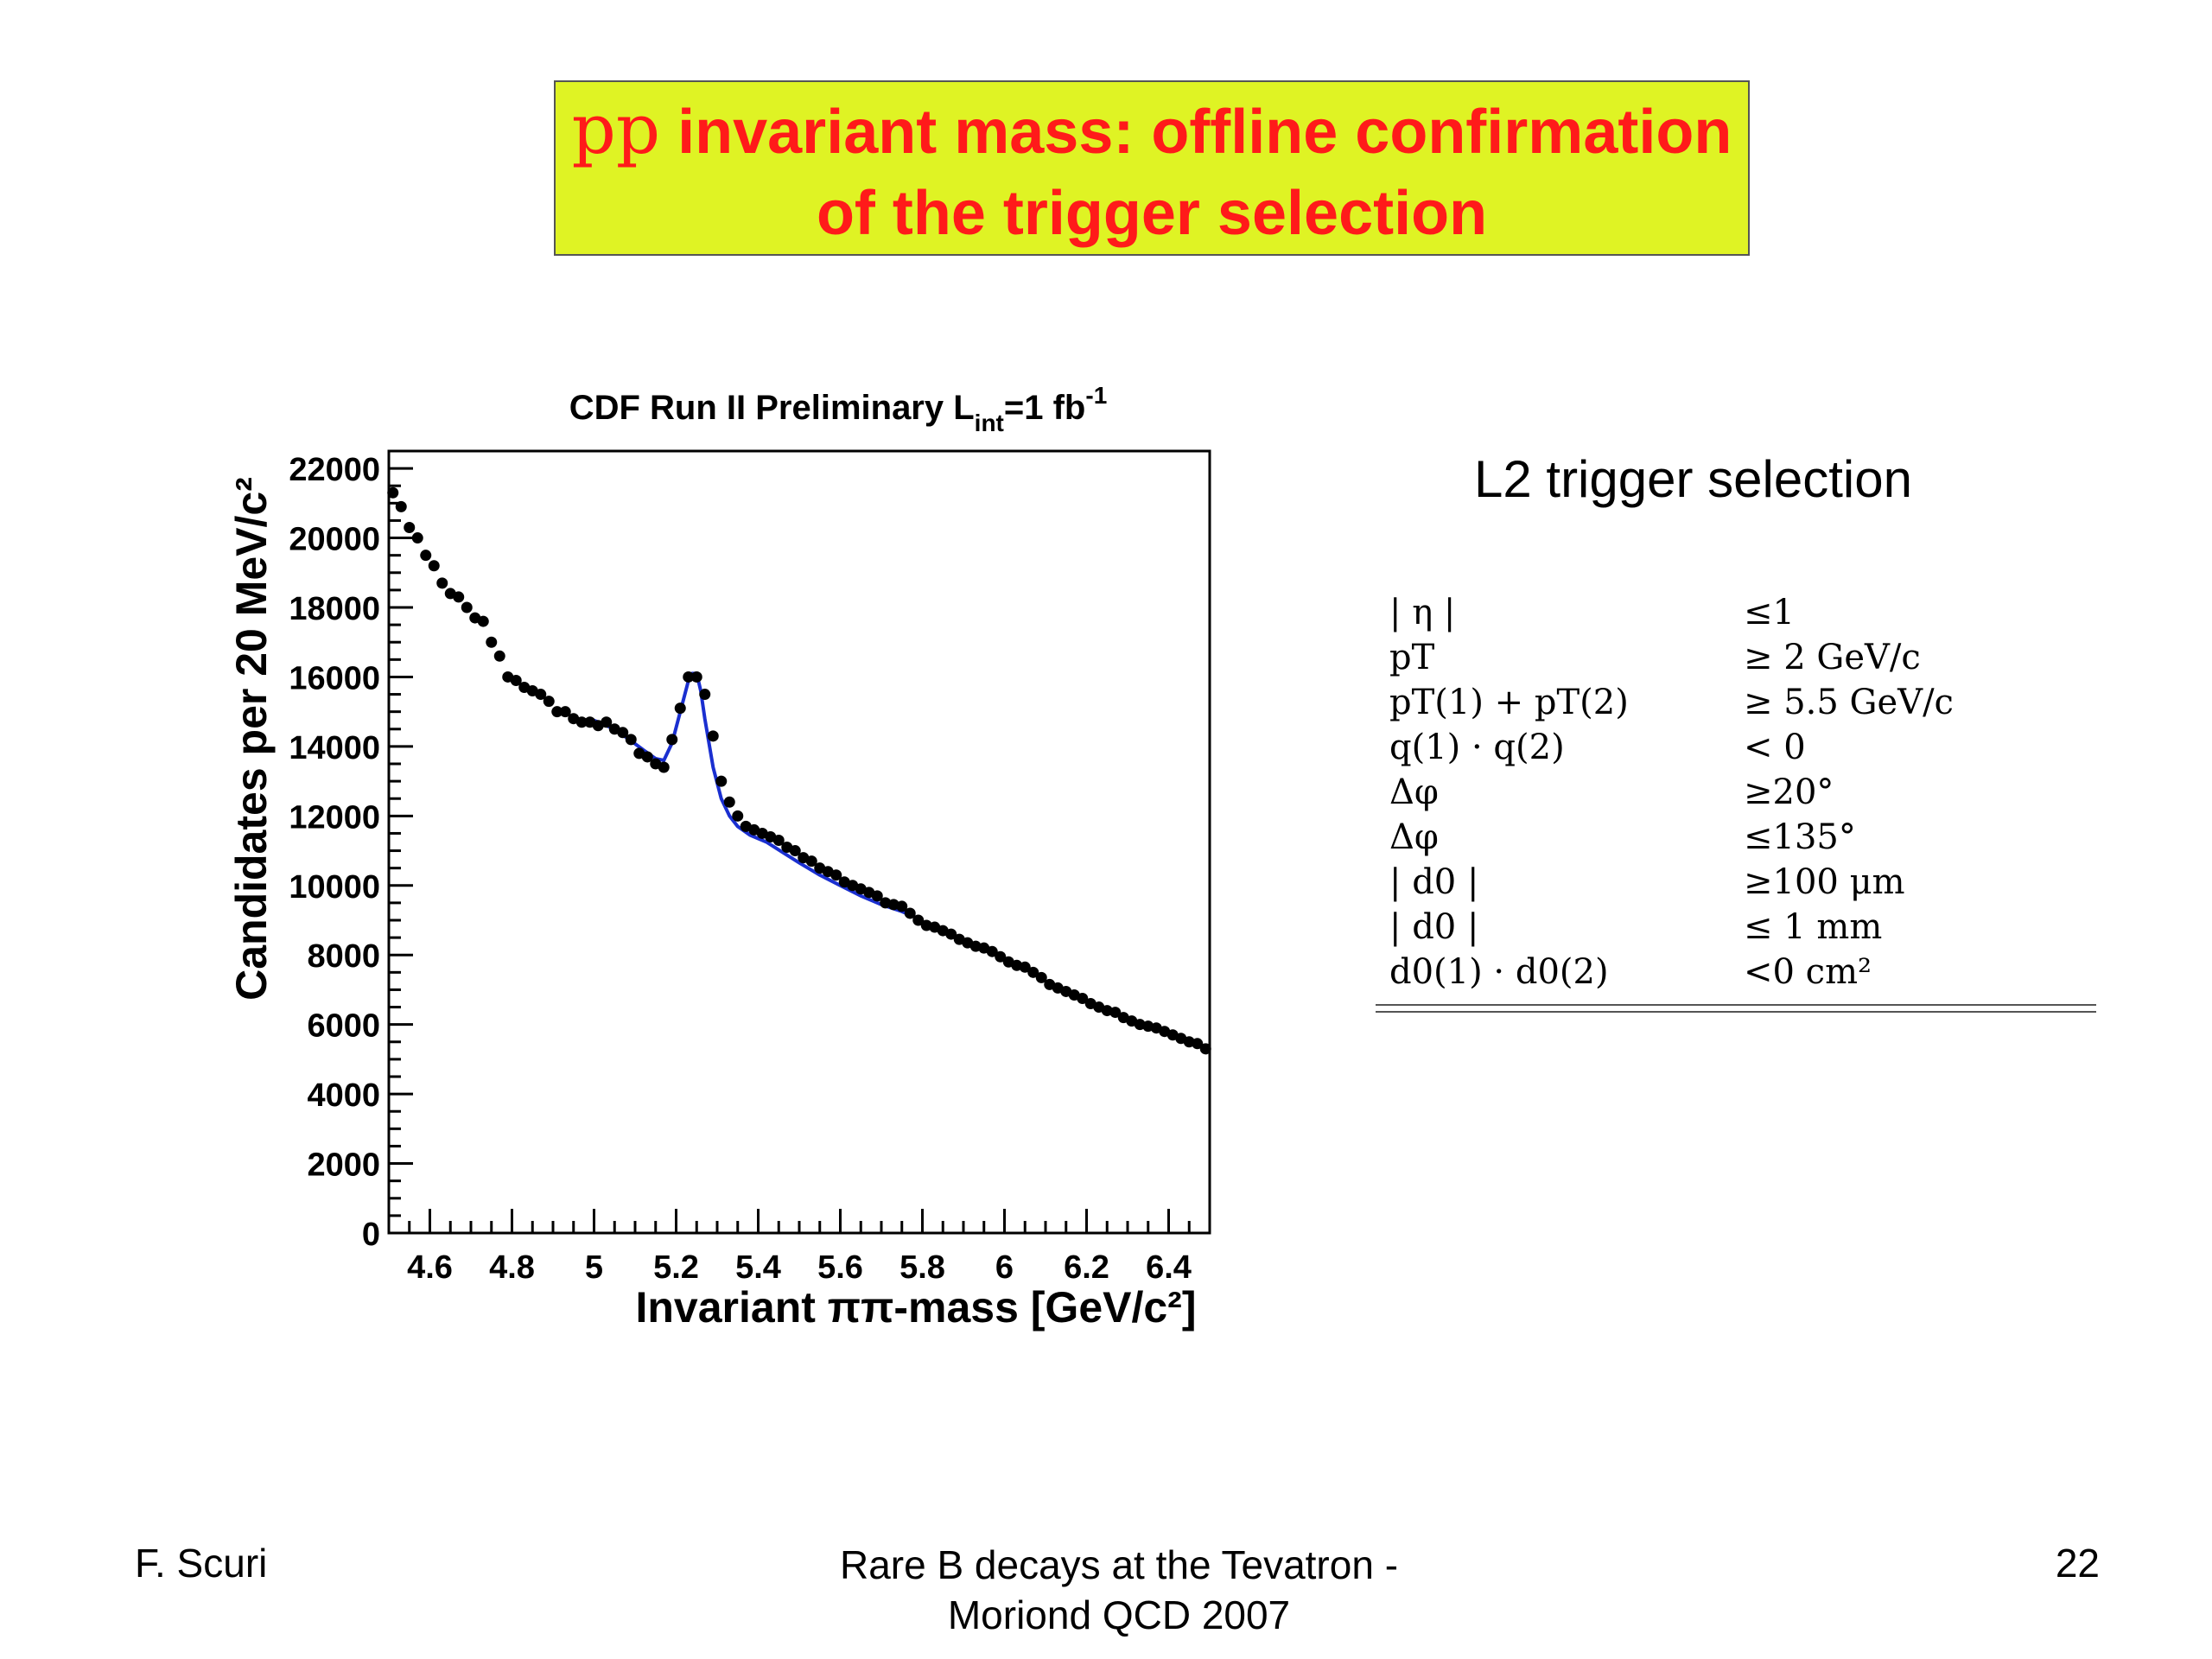 This screenshot has height=1659, width=2212. What do you see at coordinates (1808, 972) in the screenshot?
I see `cut-value: <0 cm²` at bounding box center [1808, 972].